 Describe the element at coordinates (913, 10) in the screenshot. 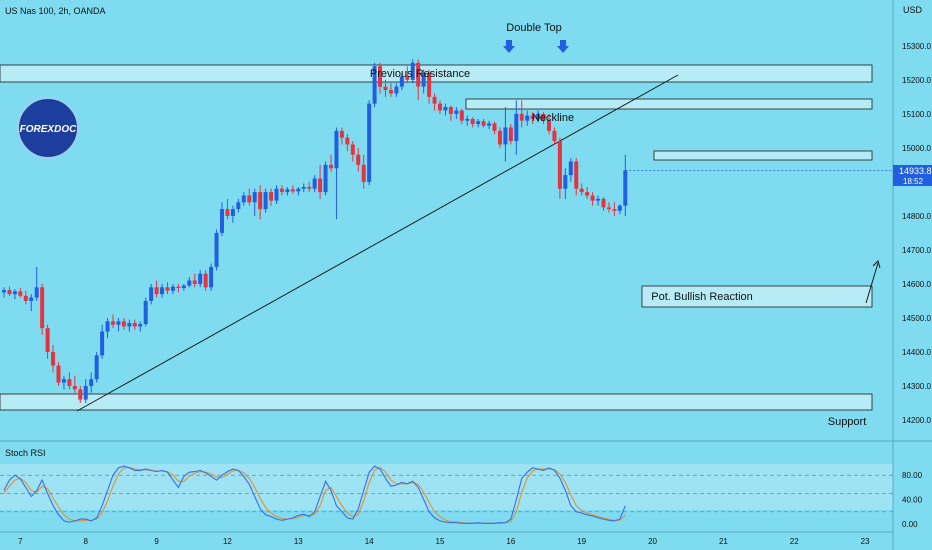

I see `currency-label: USD` at that location.